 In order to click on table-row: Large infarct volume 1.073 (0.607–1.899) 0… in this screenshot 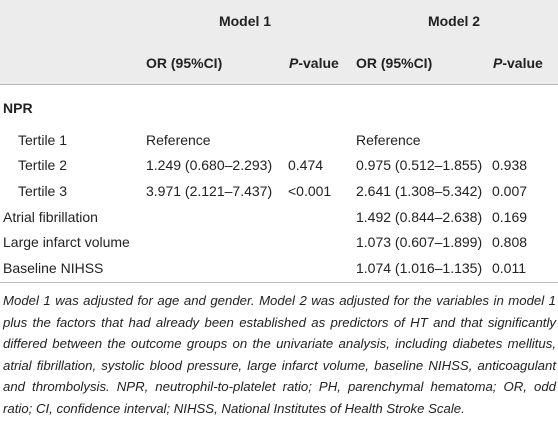, I will do `click(279, 242)`.